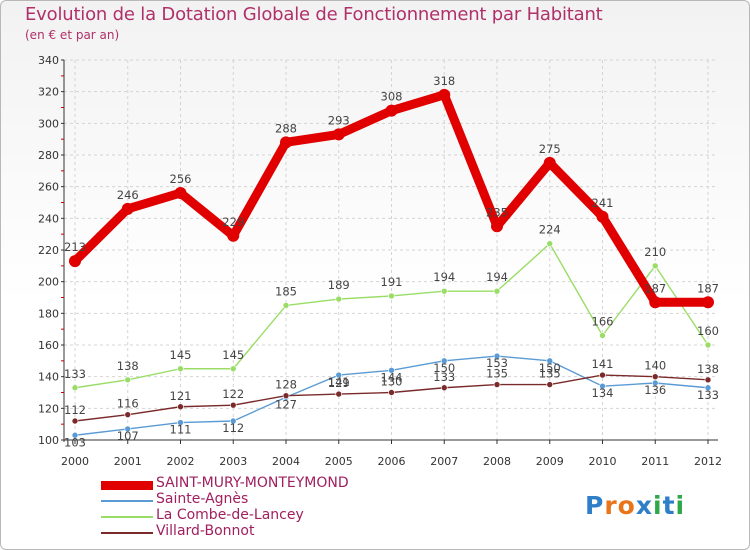 The image size is (750, 550). What do you see at coordinates (128, 404) in the screenshot?
I see `data-label: 116` at bounding box center [128, 404].